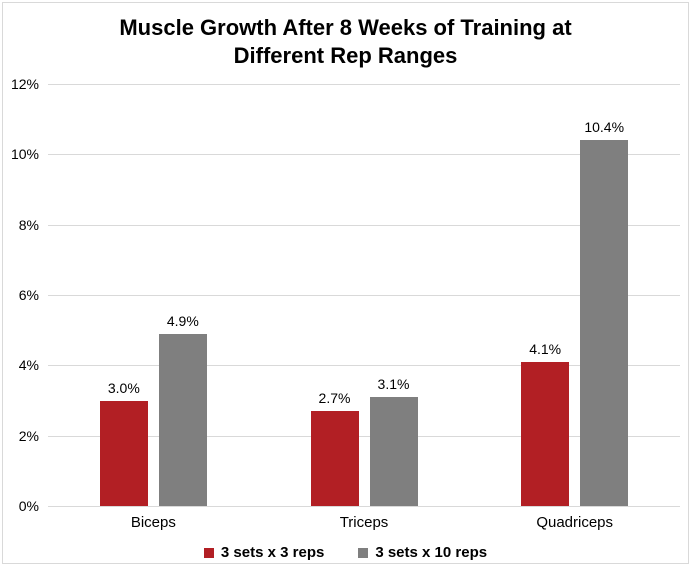  What do you see at coordinates (28, 365) in the screenshot?
I see `y-axis-tick-label: 4%` at bounding box center [28, 365].